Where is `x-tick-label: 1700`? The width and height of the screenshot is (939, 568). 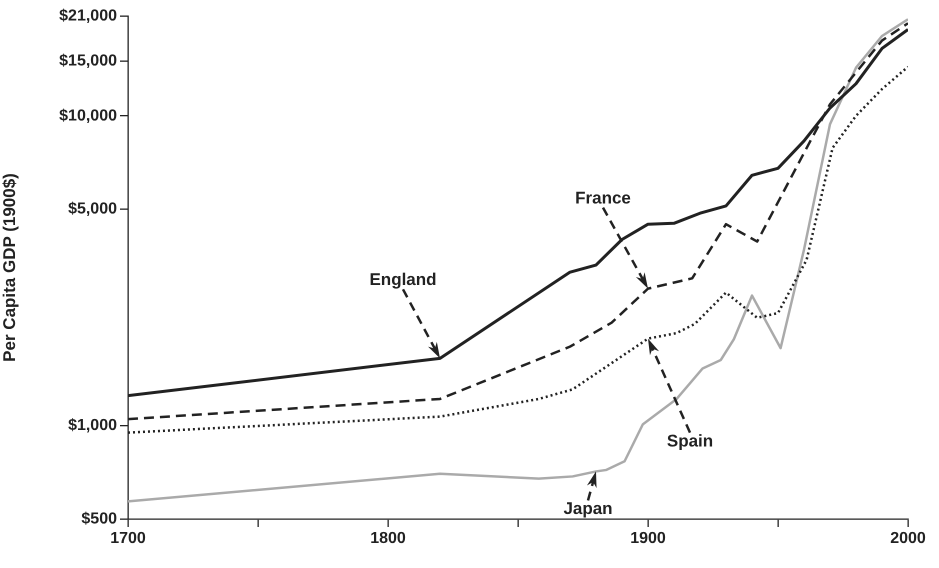
x-tick-label: 1700 is located at coordinates (128, 539).